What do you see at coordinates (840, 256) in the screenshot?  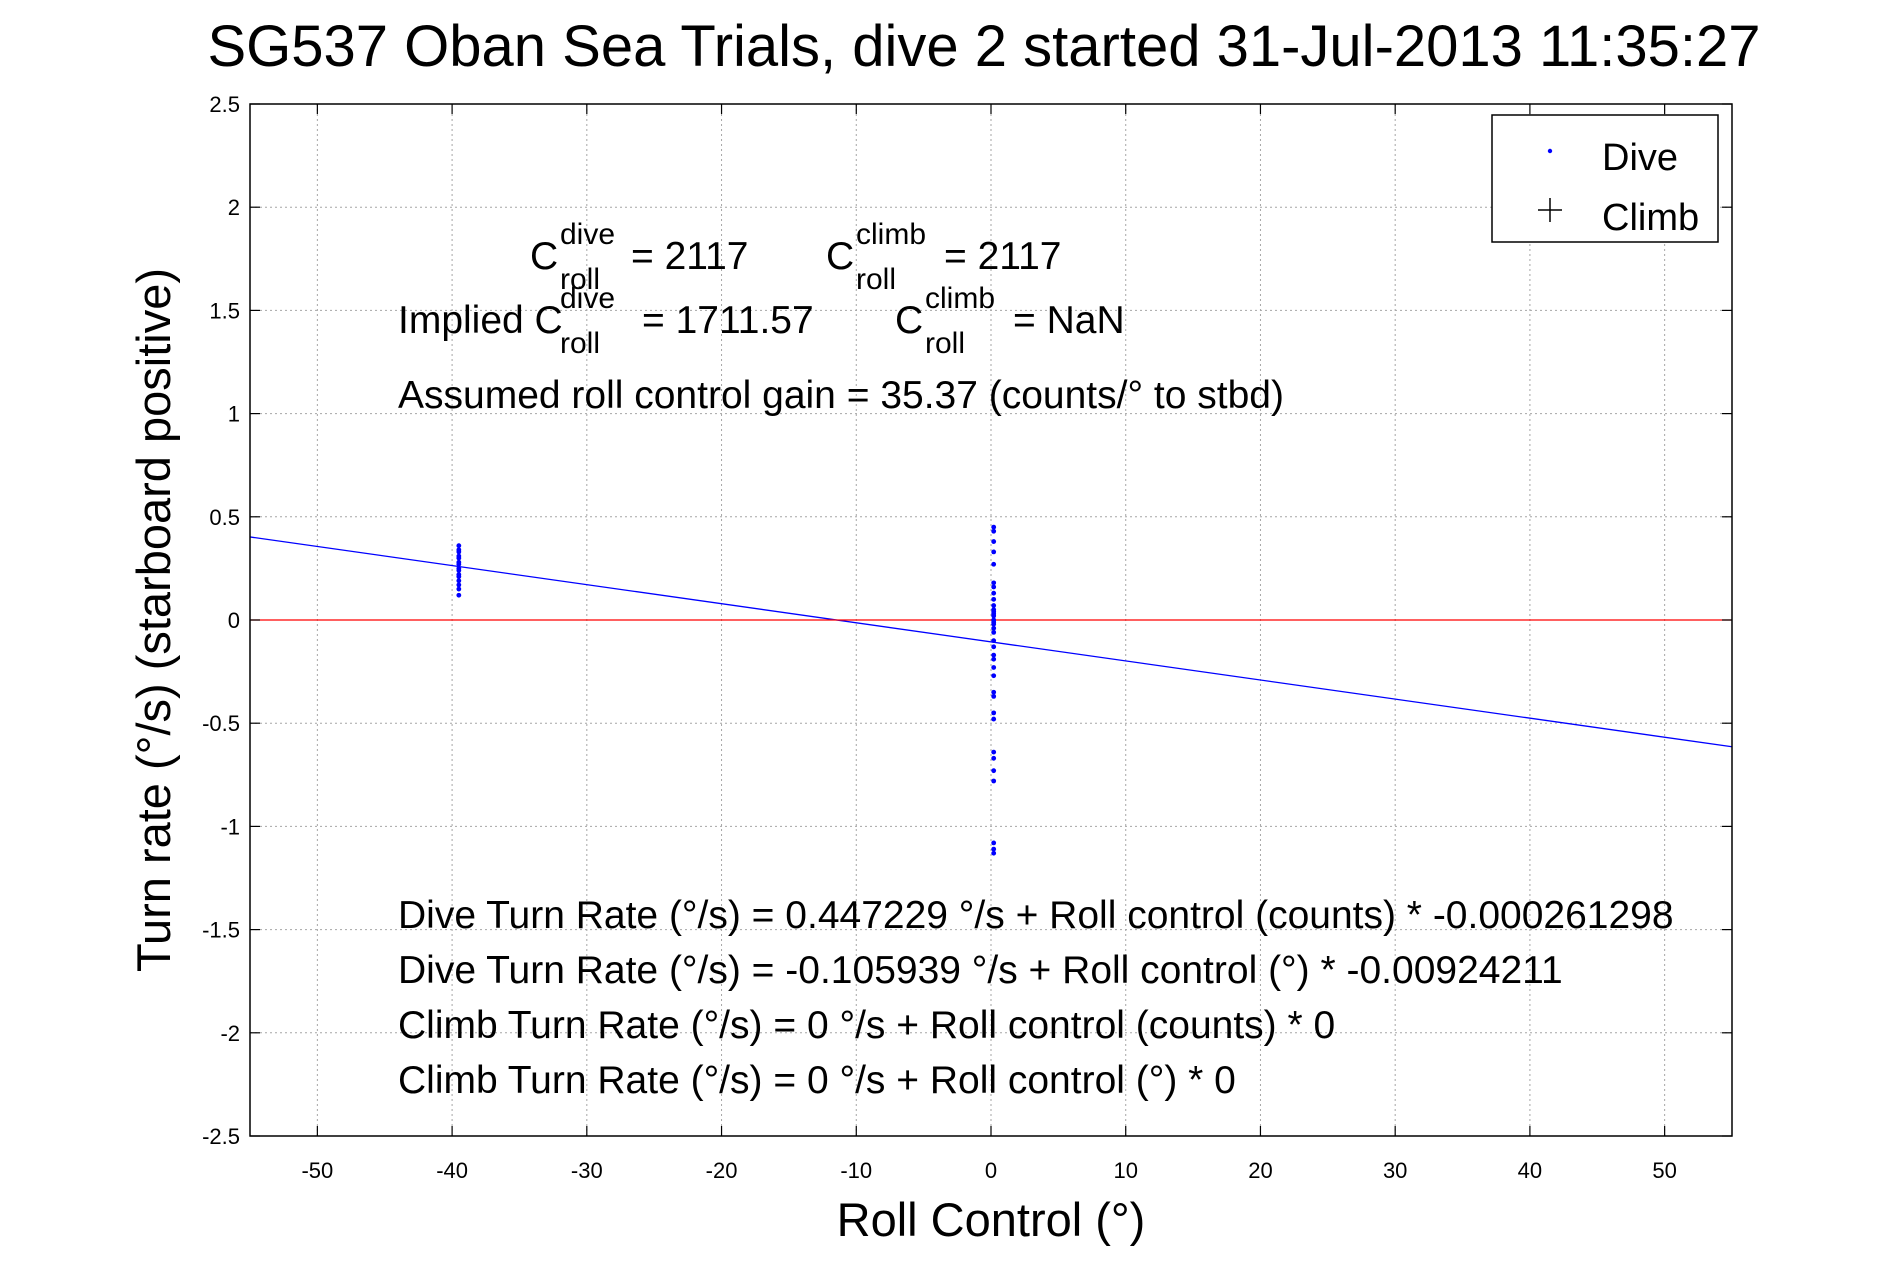 I see `c-roll-climb-base: C` at bounding box center [840, 256].